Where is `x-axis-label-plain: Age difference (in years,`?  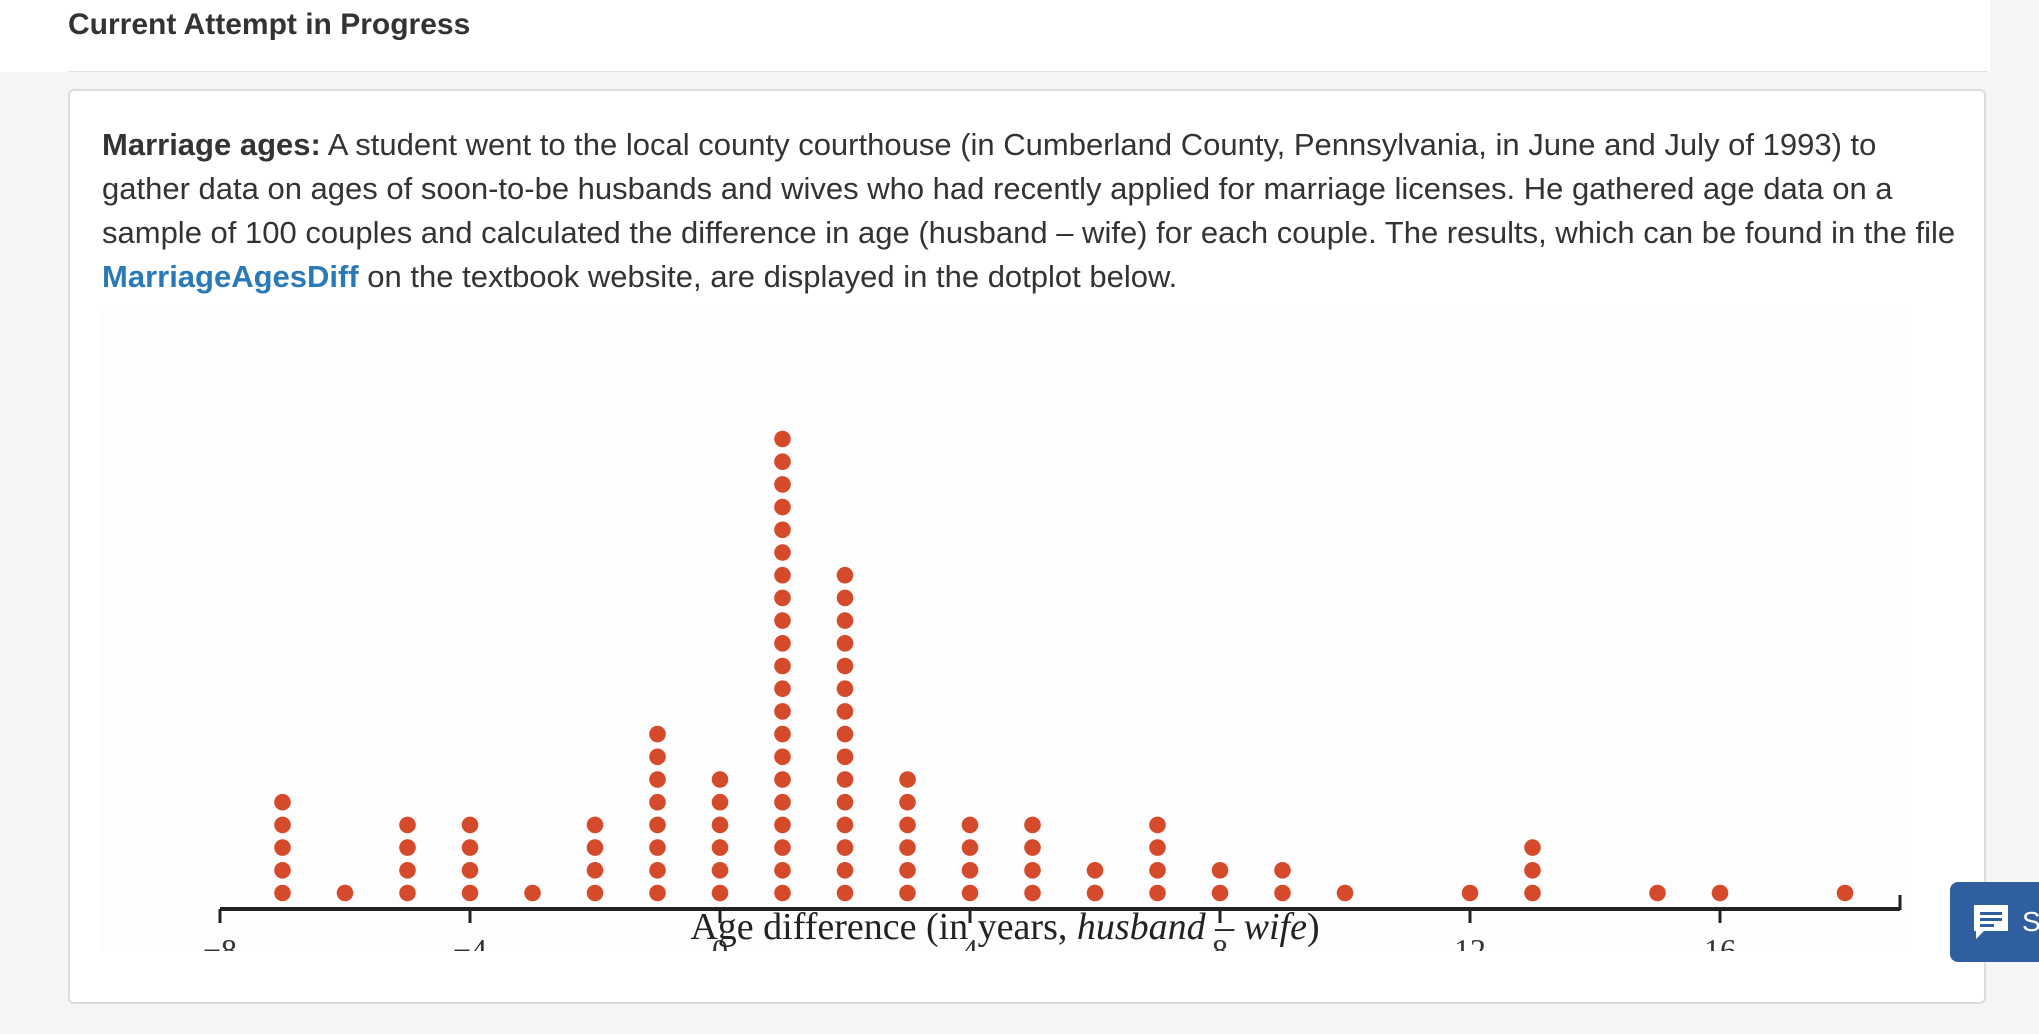 x-axis-label-plain: Age difference (in years, is located at coordinates (883, 927).